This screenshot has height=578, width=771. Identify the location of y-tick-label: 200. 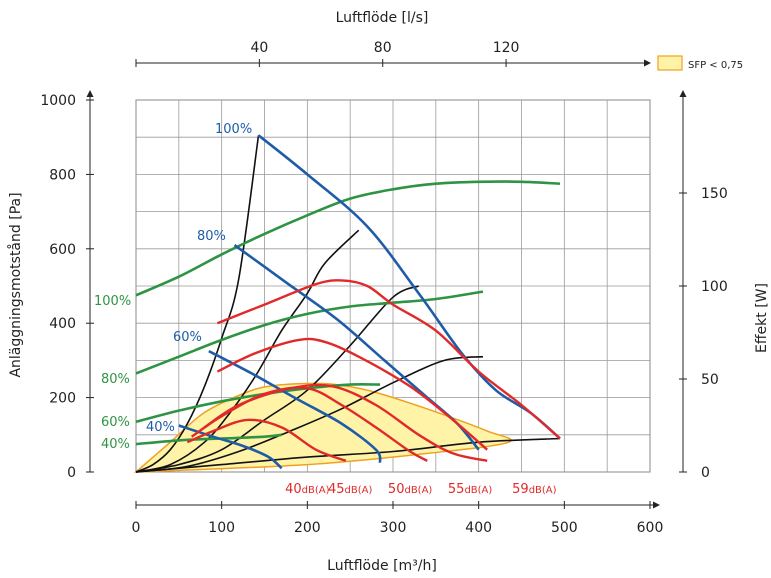
(62, 399).